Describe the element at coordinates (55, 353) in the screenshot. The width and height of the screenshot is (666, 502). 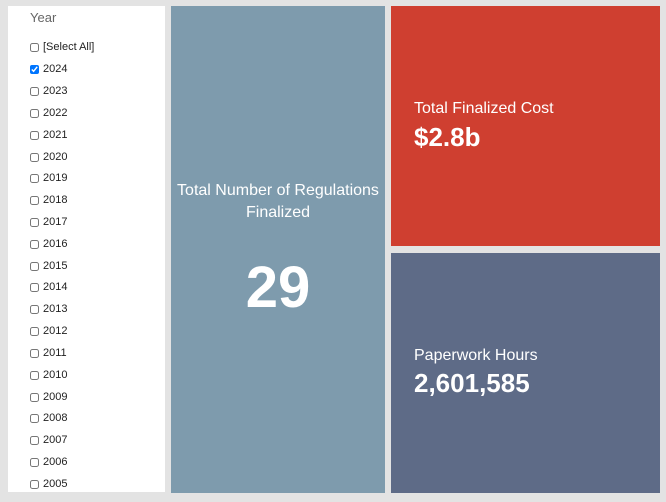
I see `option-label: 2011` at that location.